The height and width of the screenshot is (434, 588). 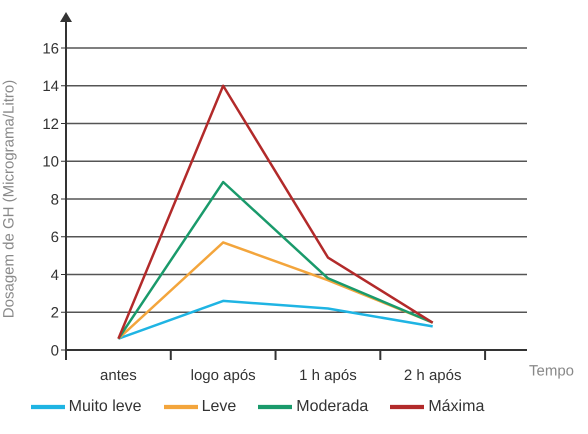 What do you see at coordinates (54, 275) in the screenshot?
I see `y-tick-label: 4` at bounding box center [54, 275].